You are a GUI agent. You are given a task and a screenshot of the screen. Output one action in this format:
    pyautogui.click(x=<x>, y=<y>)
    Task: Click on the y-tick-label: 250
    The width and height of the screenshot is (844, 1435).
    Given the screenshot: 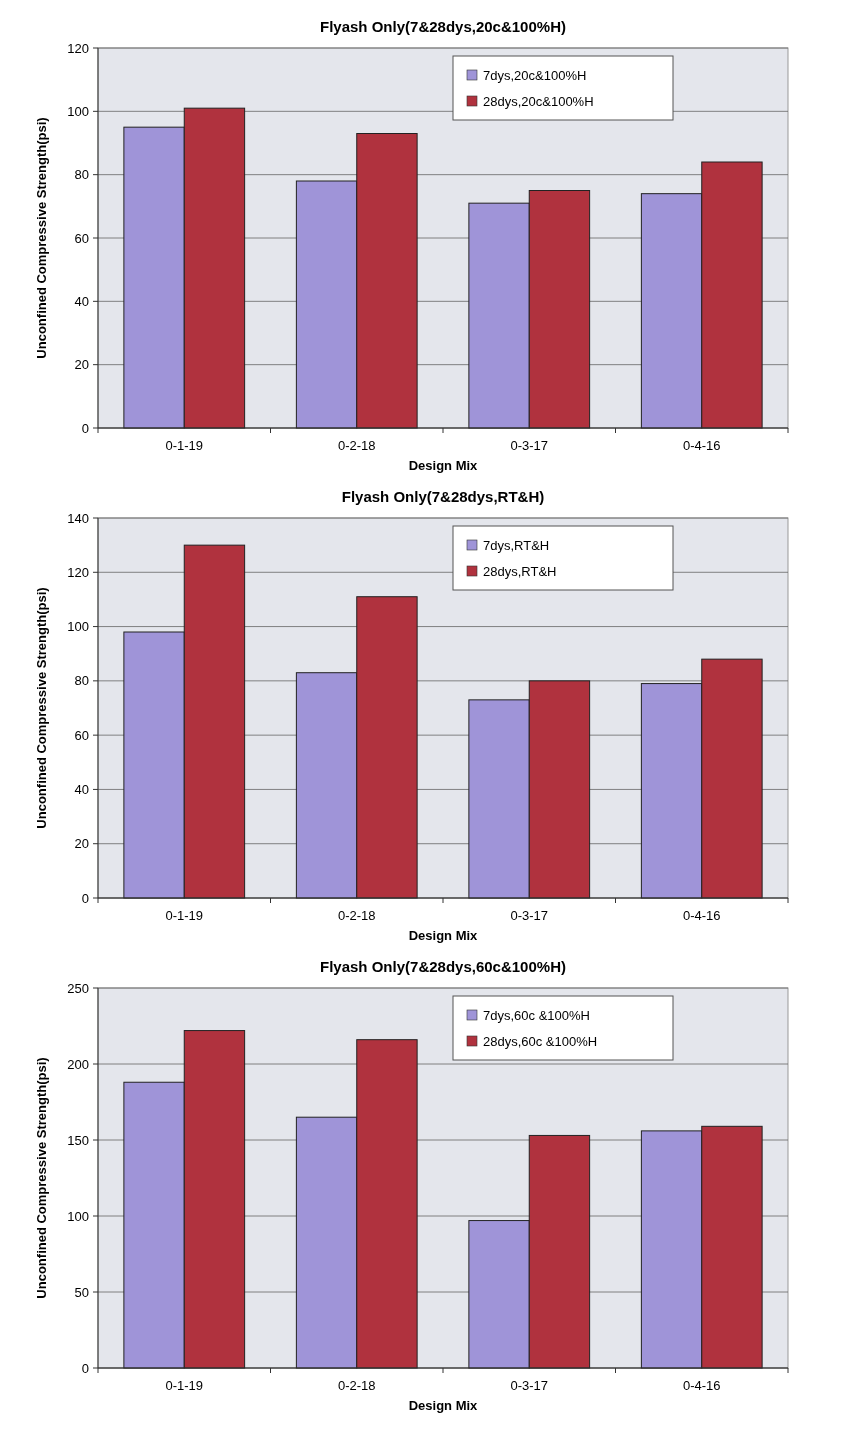 What is the action you would take?
    pyautogui.click(x=78, y=988)
    